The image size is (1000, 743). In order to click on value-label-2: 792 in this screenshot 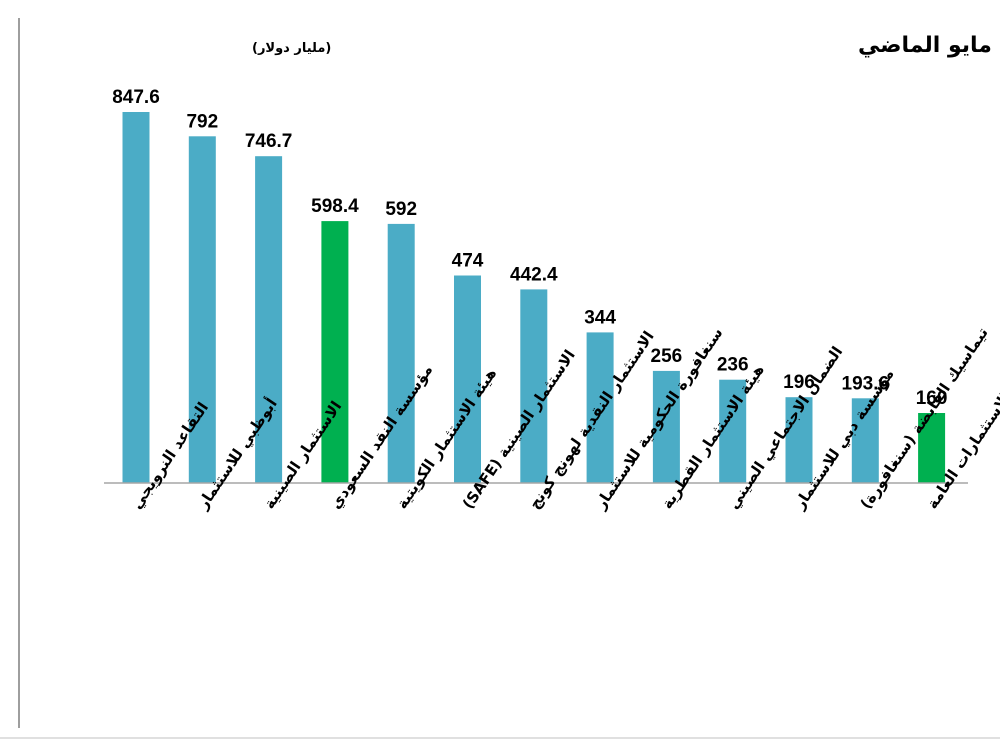, I will do `click(202, 121)`.